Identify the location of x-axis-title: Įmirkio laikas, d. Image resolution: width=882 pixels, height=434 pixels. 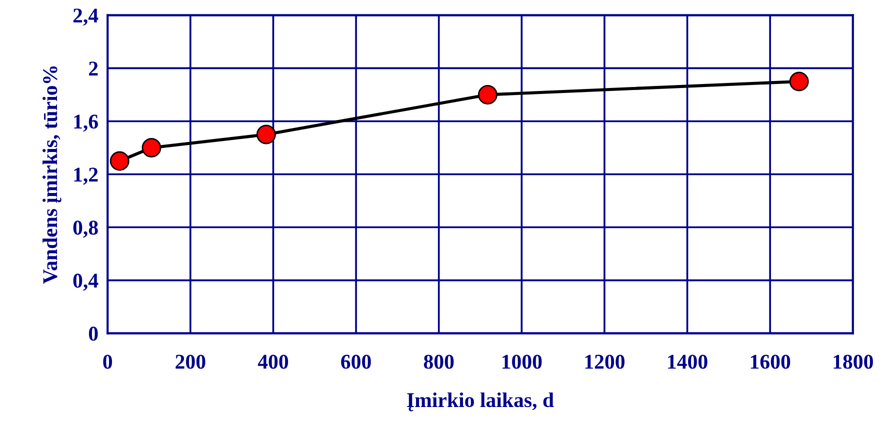
(480, 402).